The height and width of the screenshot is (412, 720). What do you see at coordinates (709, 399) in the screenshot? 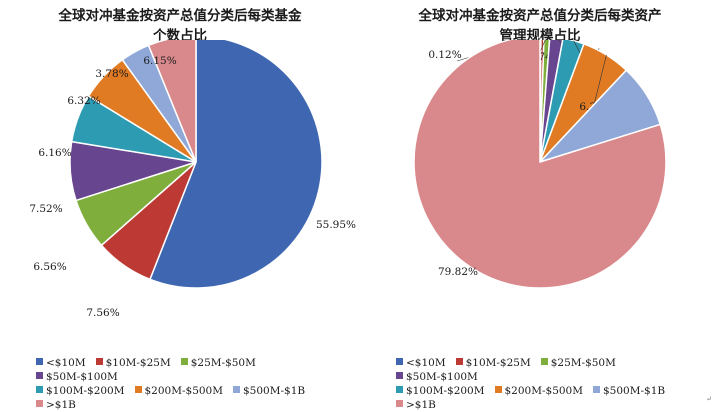
I see `footnote-mark: ↵` at bounding box center [709, 399].